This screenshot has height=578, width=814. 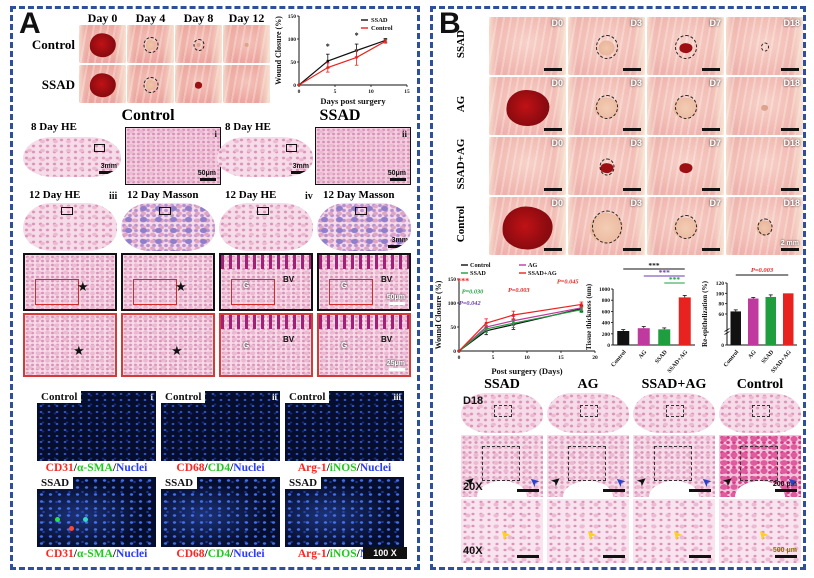 I want to click on y-axis-label: Tissue thickness (um), so click(x=589, y=316).